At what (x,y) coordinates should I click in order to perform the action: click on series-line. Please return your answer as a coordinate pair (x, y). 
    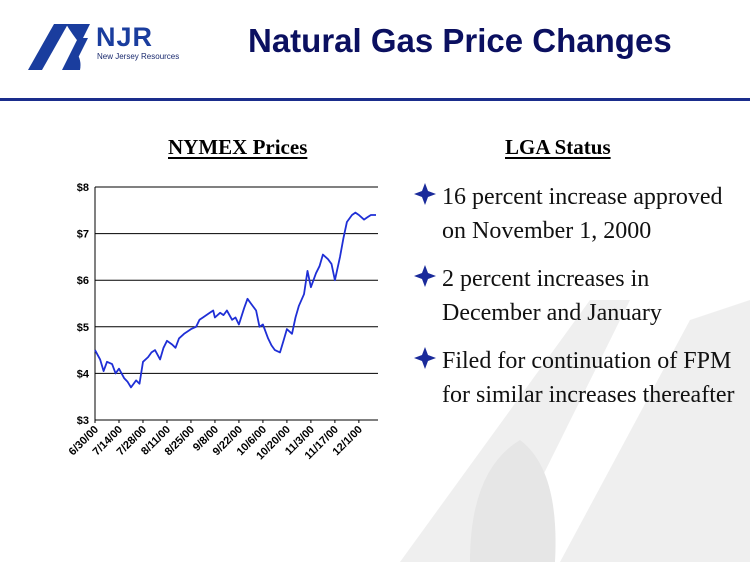
    Looking at the image, I should click on (235, 300).